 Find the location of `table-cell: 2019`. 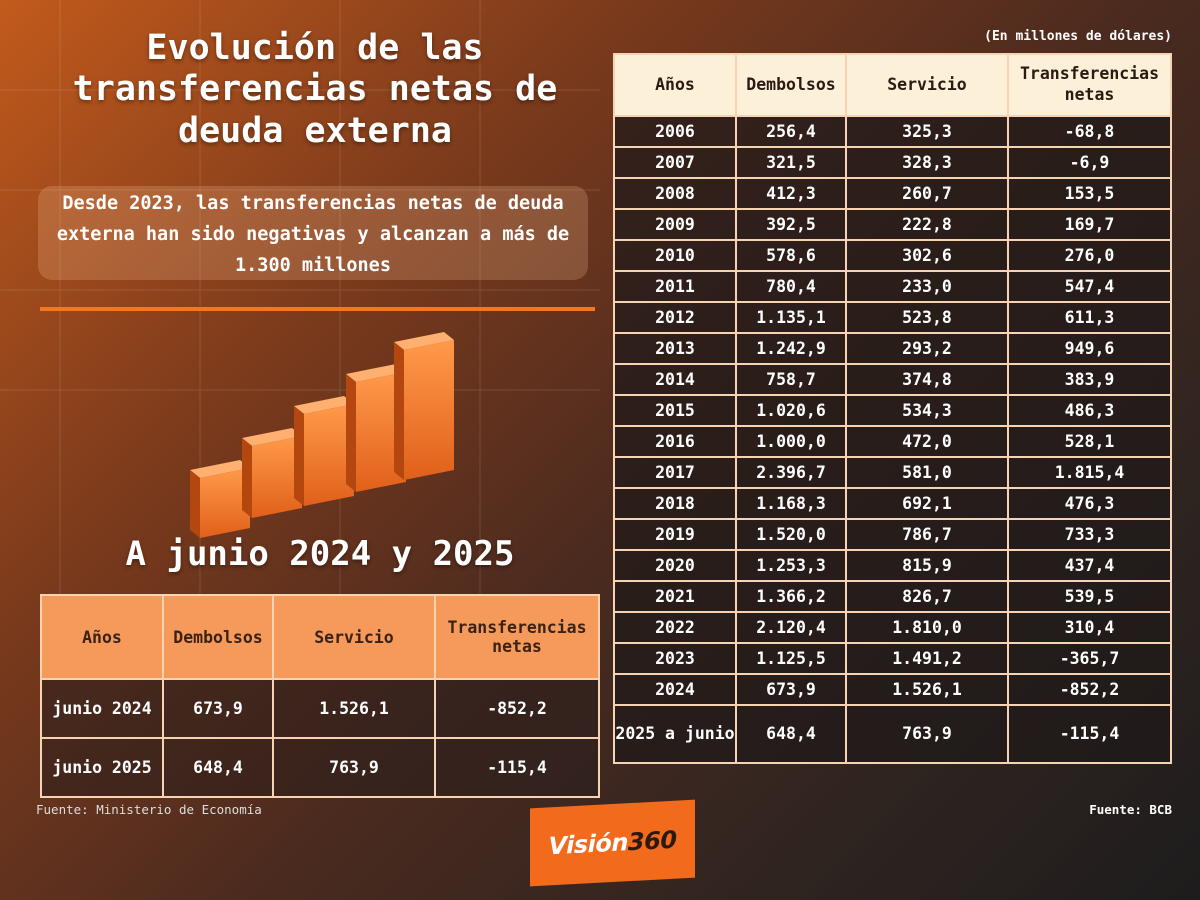

table-cell: 2019 is located at coordinates (675, 534).